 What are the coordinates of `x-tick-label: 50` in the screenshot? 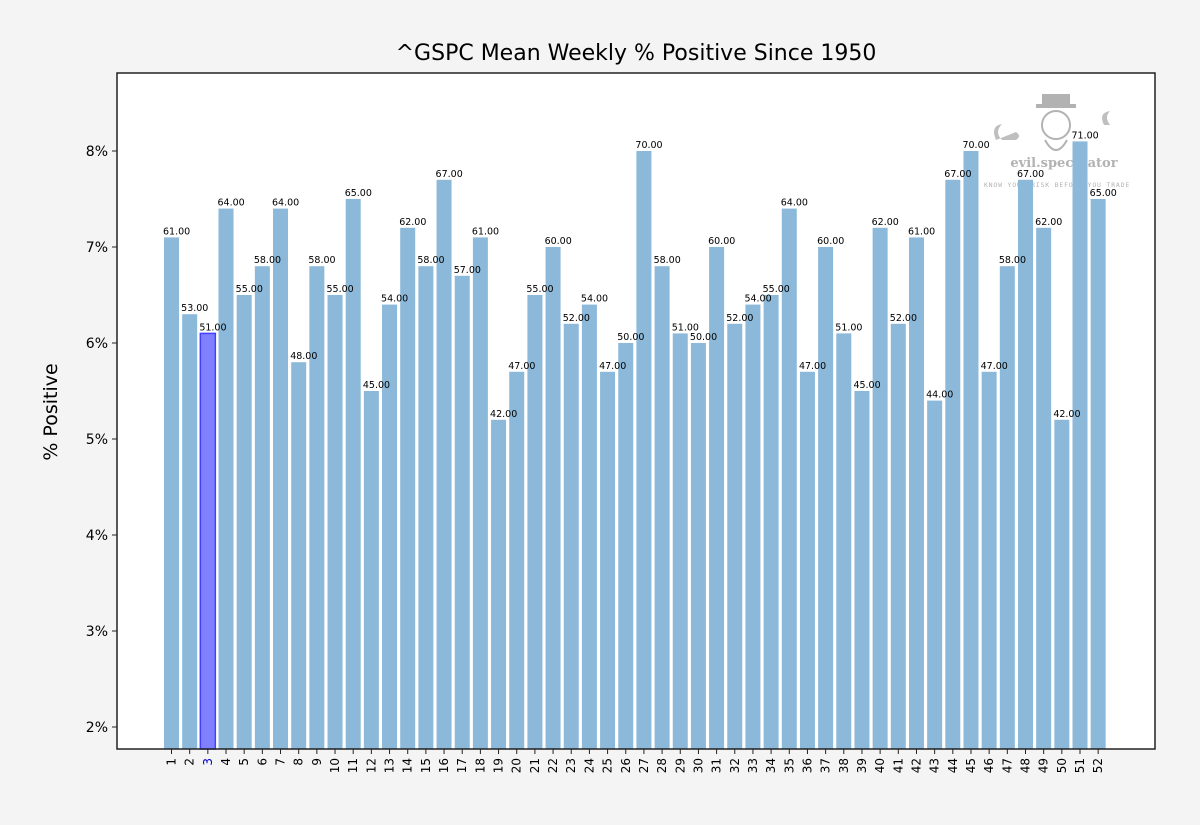 It's located at (1062, 765).